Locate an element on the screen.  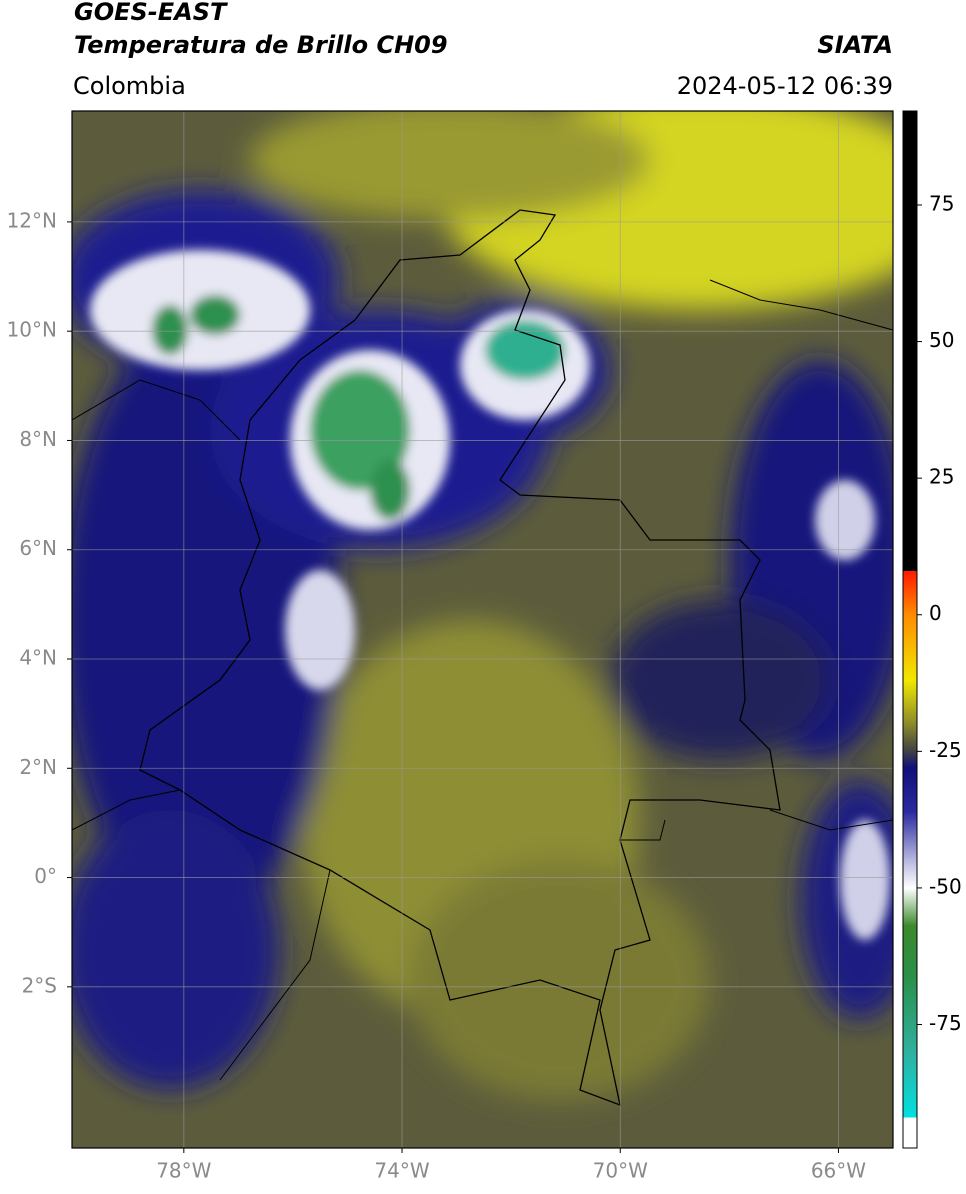
title: GOES-EAST is located at coordinates (151, 13).